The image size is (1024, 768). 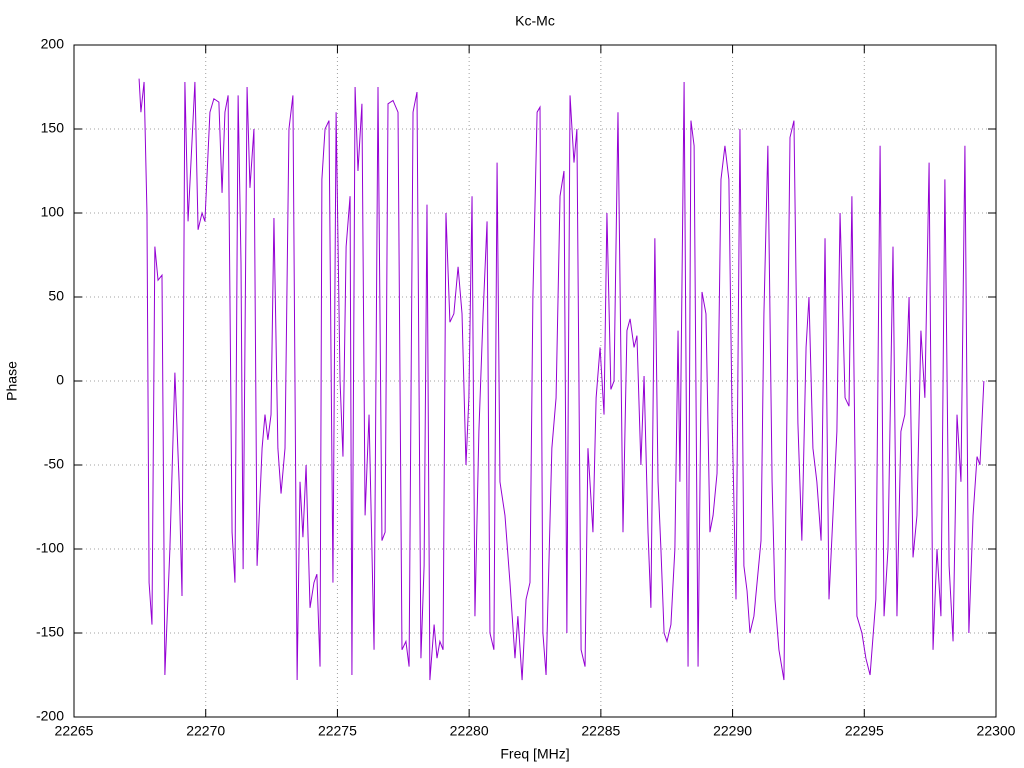 I want to click on x-tick-label: 22295, so click(x=864, y=731).